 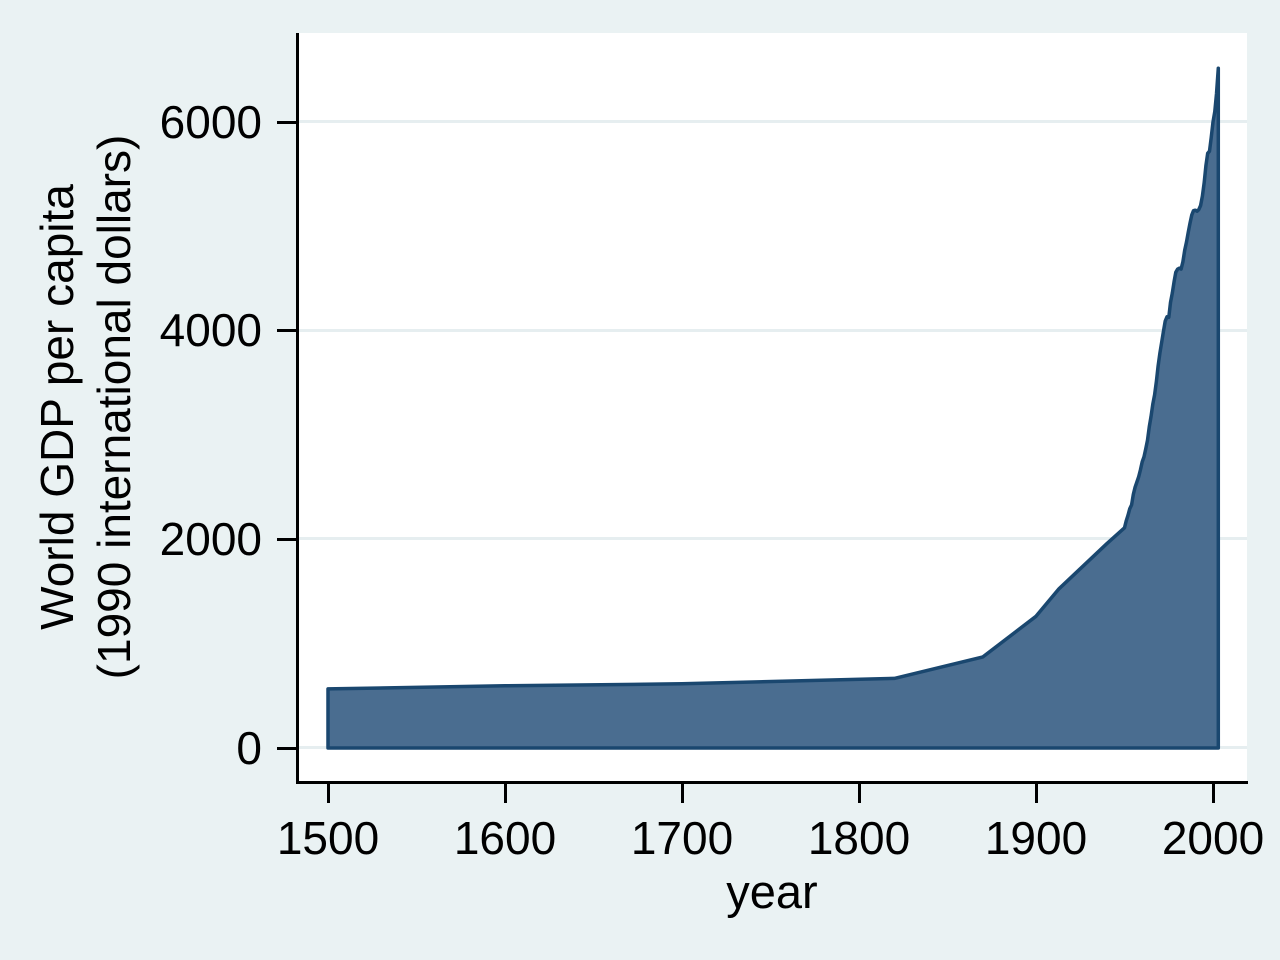 What do you see at coordinates (505, 838) in the screenshot?
I see `x-tick-label-1600: 1600` at bounding box center [505, 838].